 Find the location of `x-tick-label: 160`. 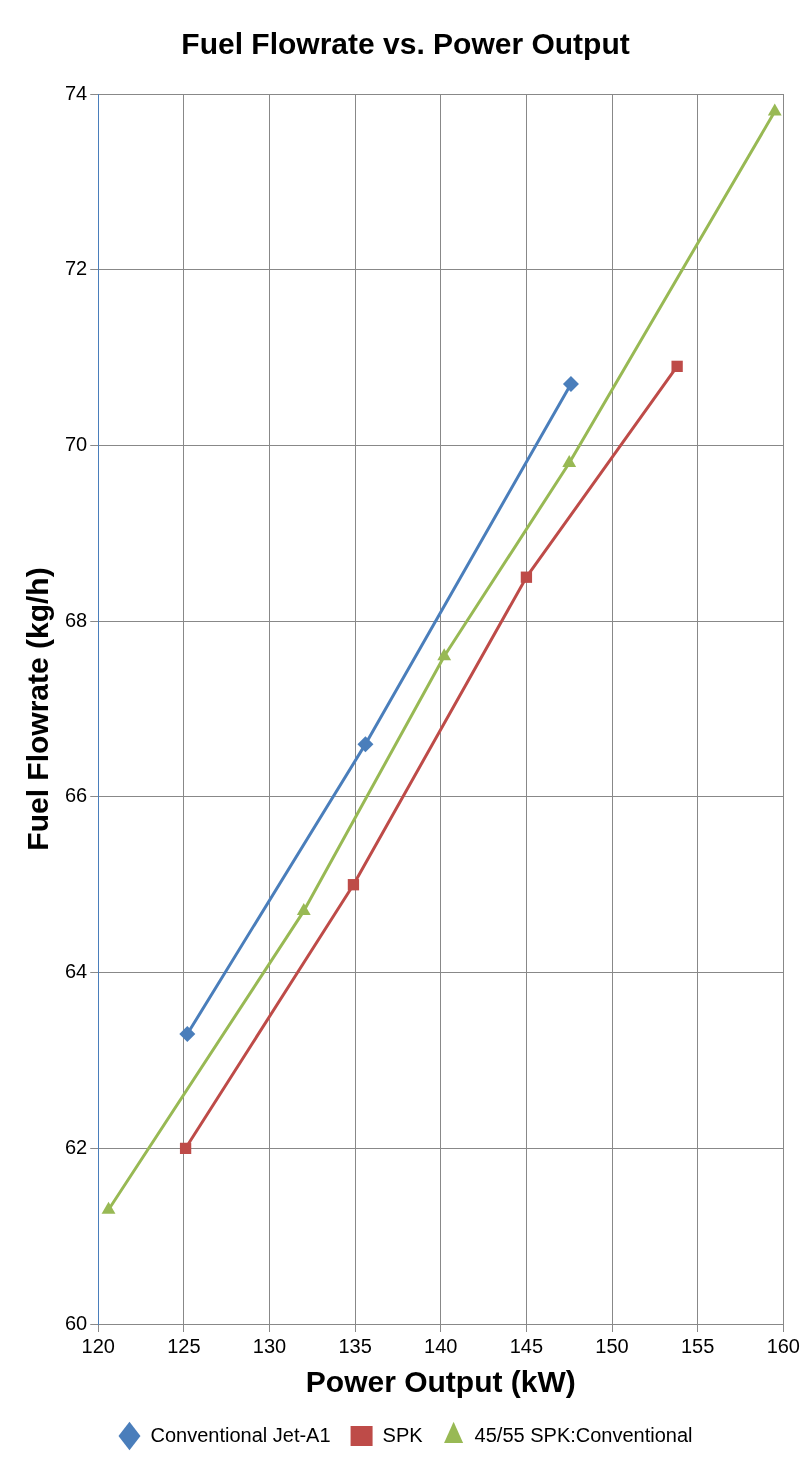

x-tick-label: 160 is located at coordinates (783, 1345).